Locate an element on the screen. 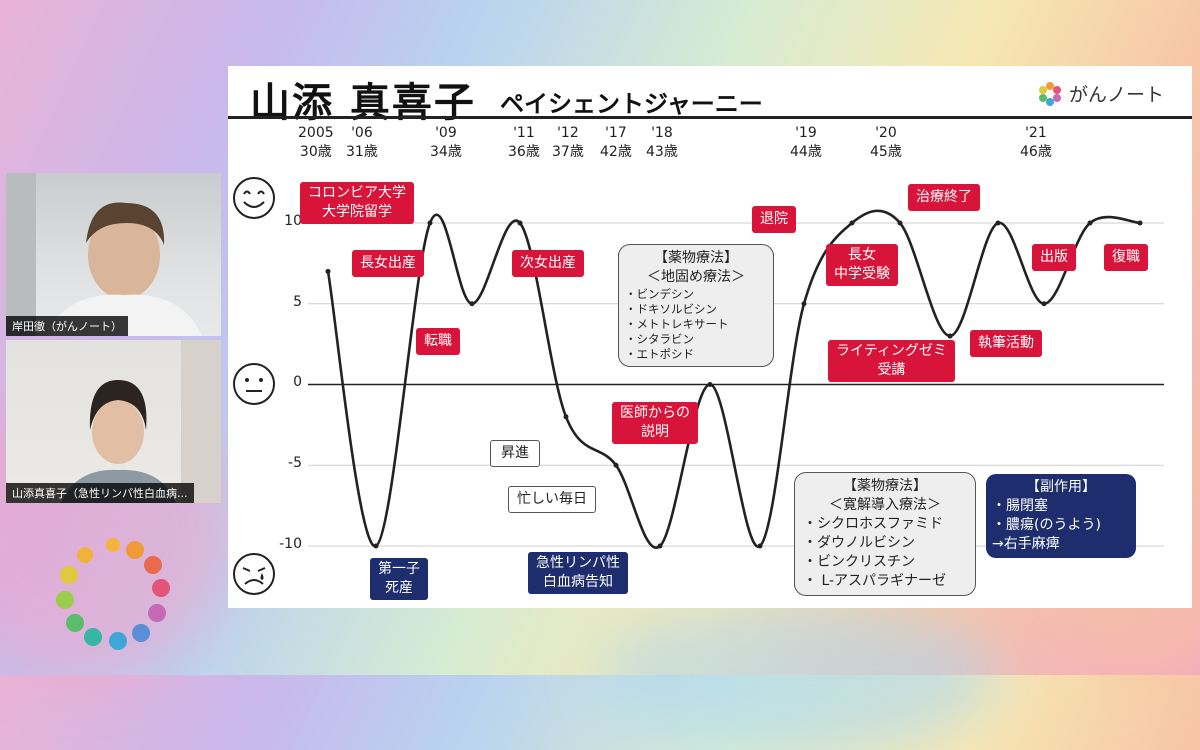  year-label: '11 36歳 is located at coordinates (524, 142).